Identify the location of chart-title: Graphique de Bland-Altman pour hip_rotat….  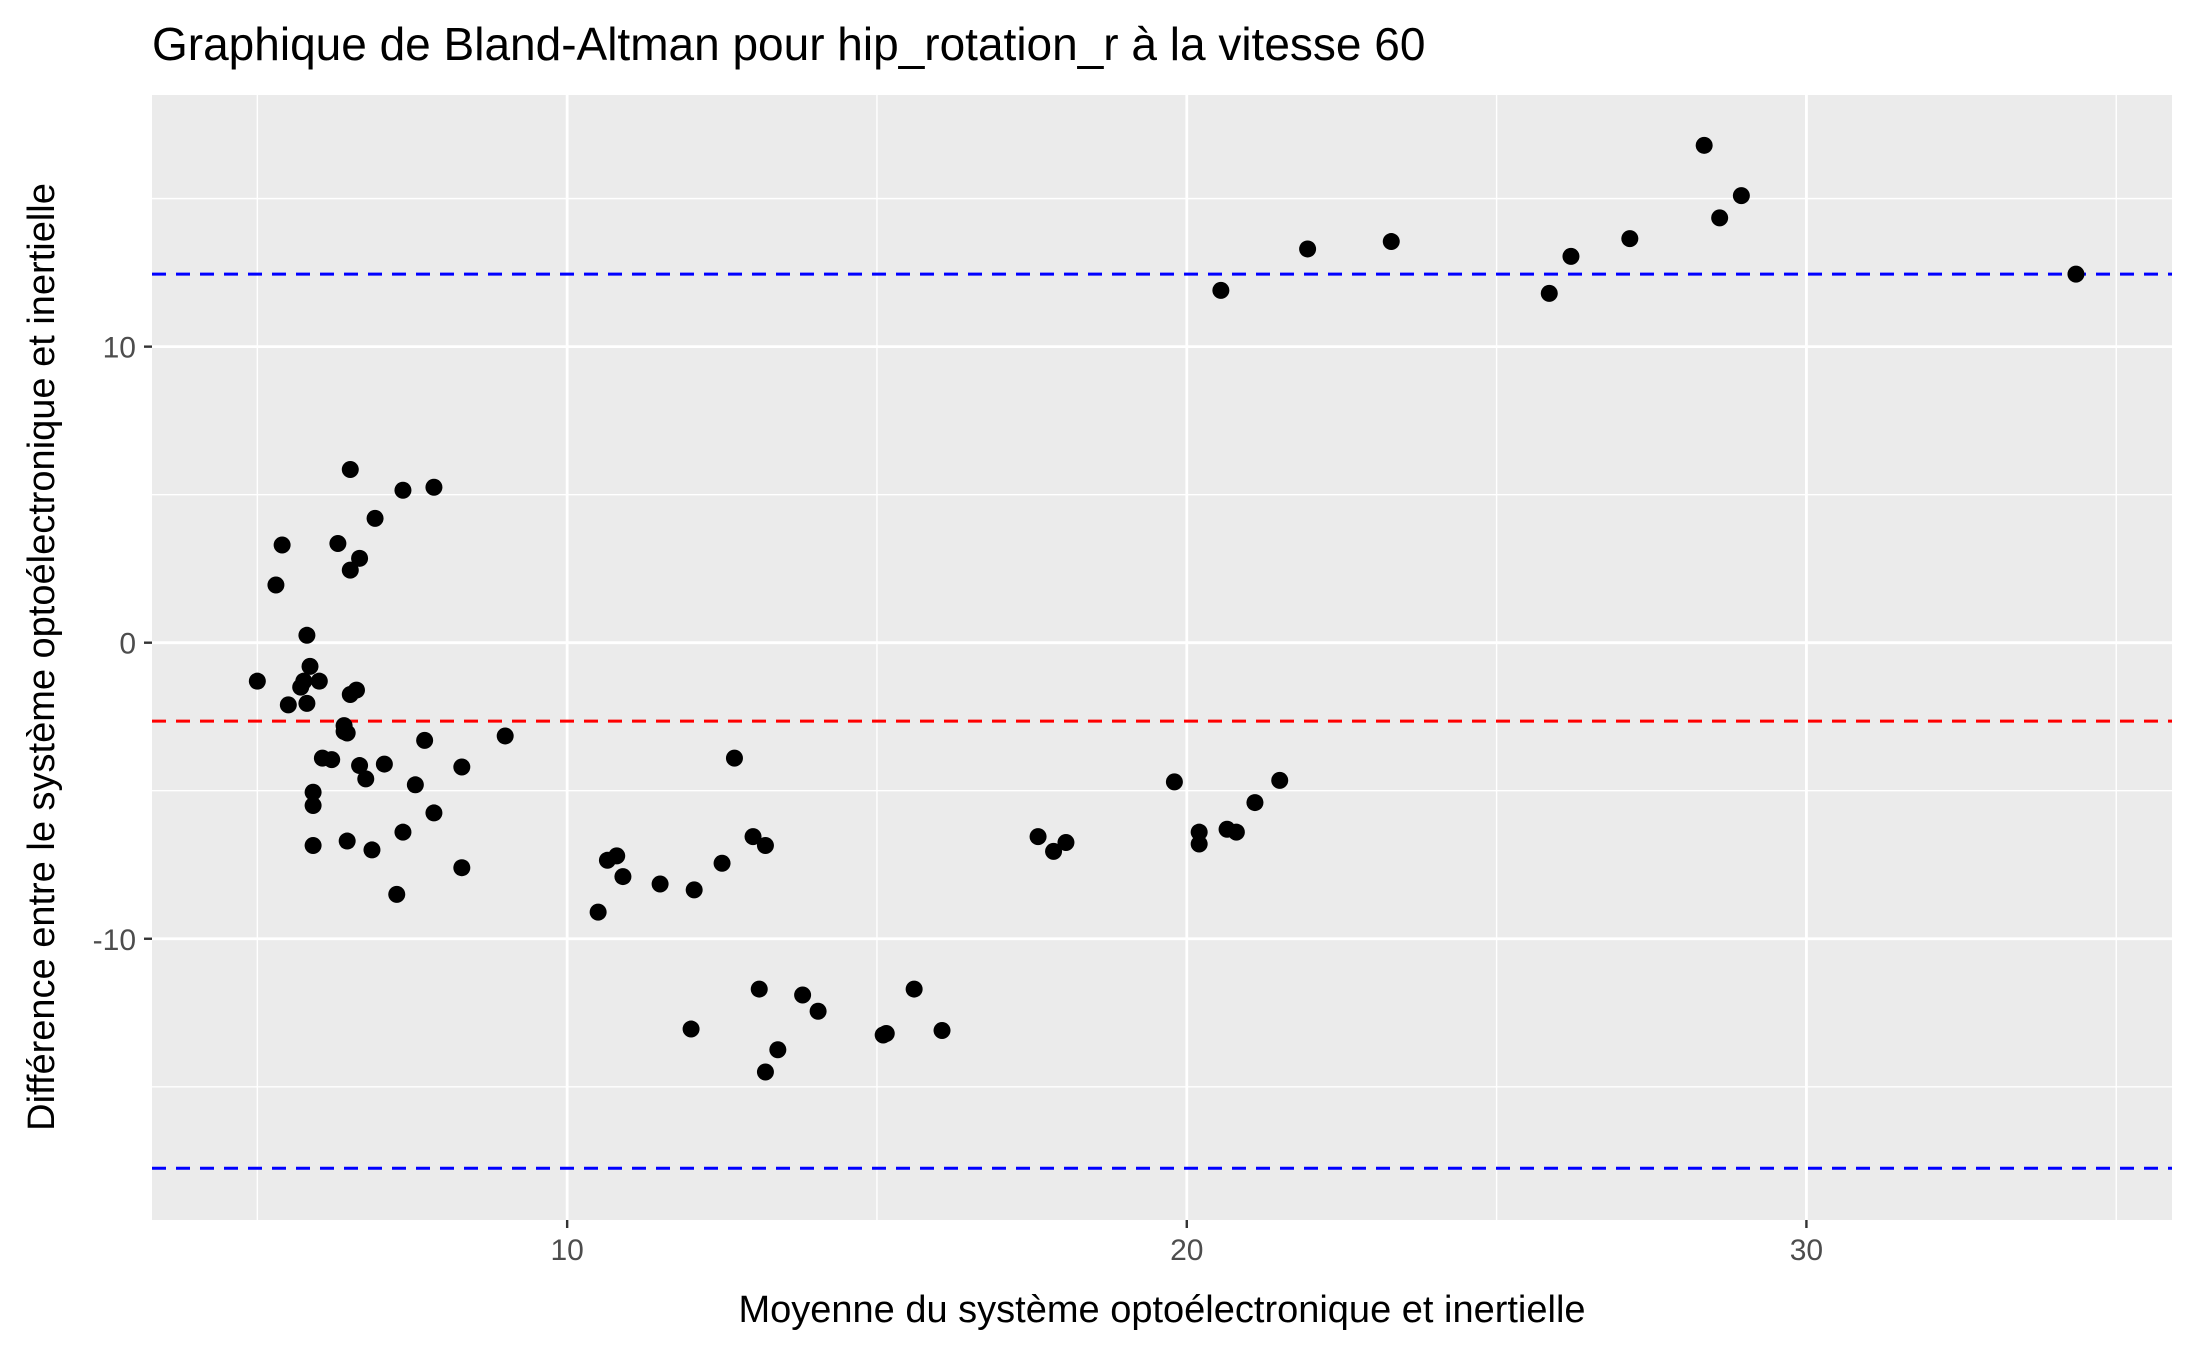
(788, 44).